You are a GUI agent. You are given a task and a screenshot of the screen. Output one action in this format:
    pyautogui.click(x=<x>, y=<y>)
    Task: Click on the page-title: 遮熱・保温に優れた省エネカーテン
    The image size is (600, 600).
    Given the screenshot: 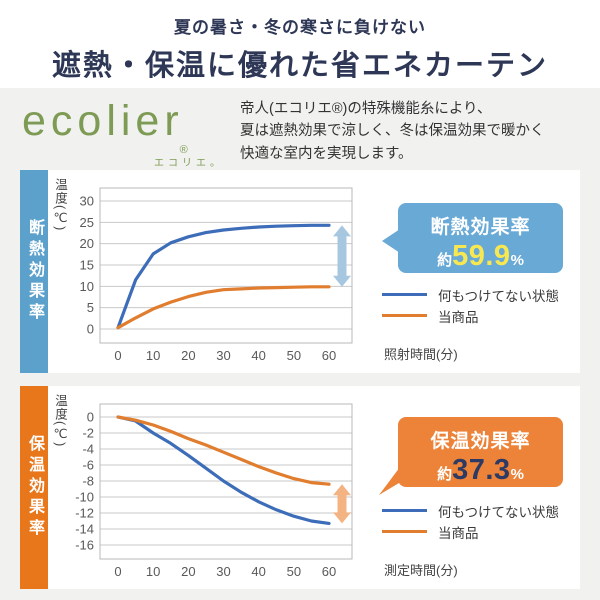 What is the action you would take?
    pyautogui.click(x=299, y=66)
    